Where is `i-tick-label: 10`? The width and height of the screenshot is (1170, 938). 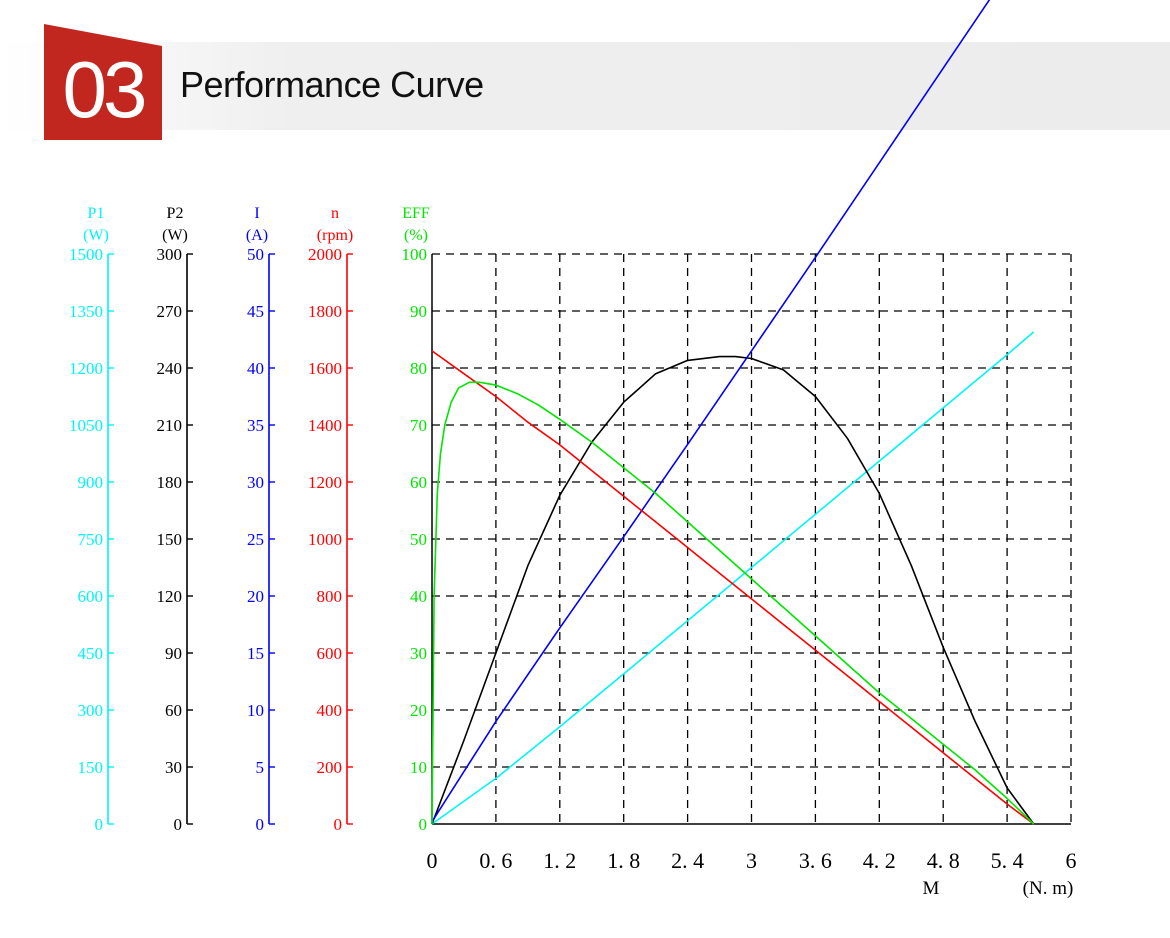
i-tick-label: 10 is located at coordinates (255, 710).